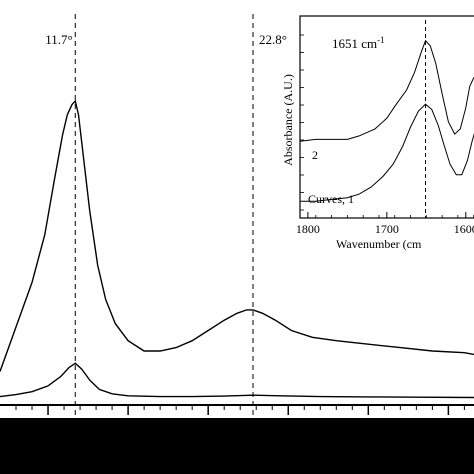 This screenshot has width=474, height=474. What do you see at coordinates (387, 229) in the screenshot?
I see `inset-x-tick-label-2: 1700` at bounding box center [387, 229].